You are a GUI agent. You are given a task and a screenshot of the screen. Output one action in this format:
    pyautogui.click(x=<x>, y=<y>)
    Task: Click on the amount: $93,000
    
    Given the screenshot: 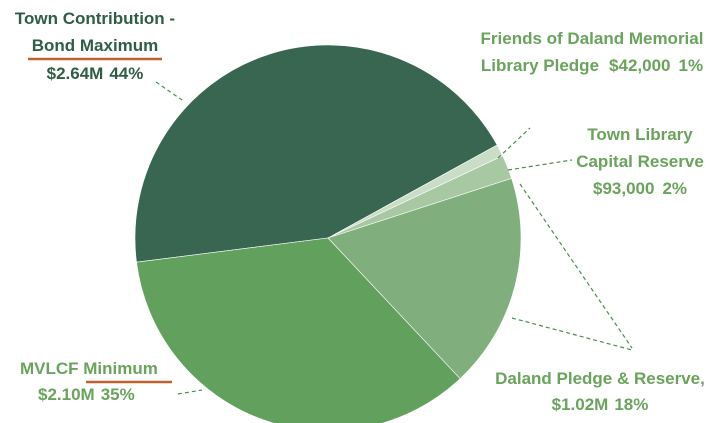 What is the action you would take?
    pyautogui.click(x=623, y=188)
    